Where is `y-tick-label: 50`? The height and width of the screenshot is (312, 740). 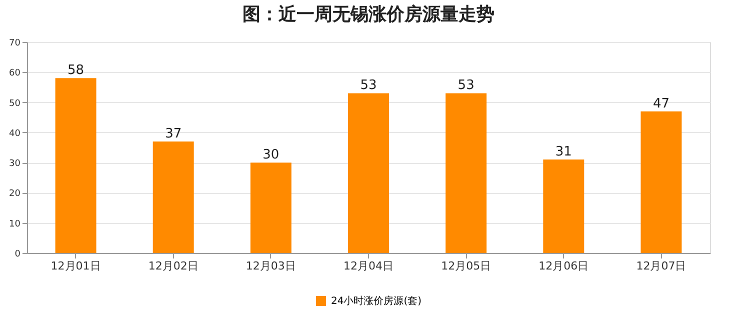 y-tick-label: 50 is located at coordinates (15, 103).